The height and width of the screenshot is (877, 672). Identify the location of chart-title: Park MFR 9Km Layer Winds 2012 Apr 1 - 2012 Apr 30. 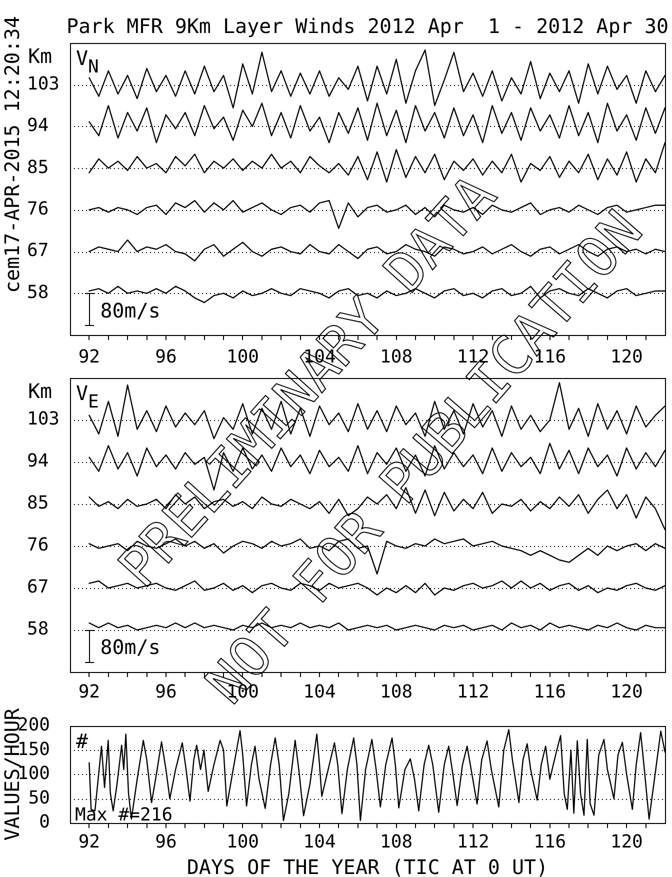
(367, 26).